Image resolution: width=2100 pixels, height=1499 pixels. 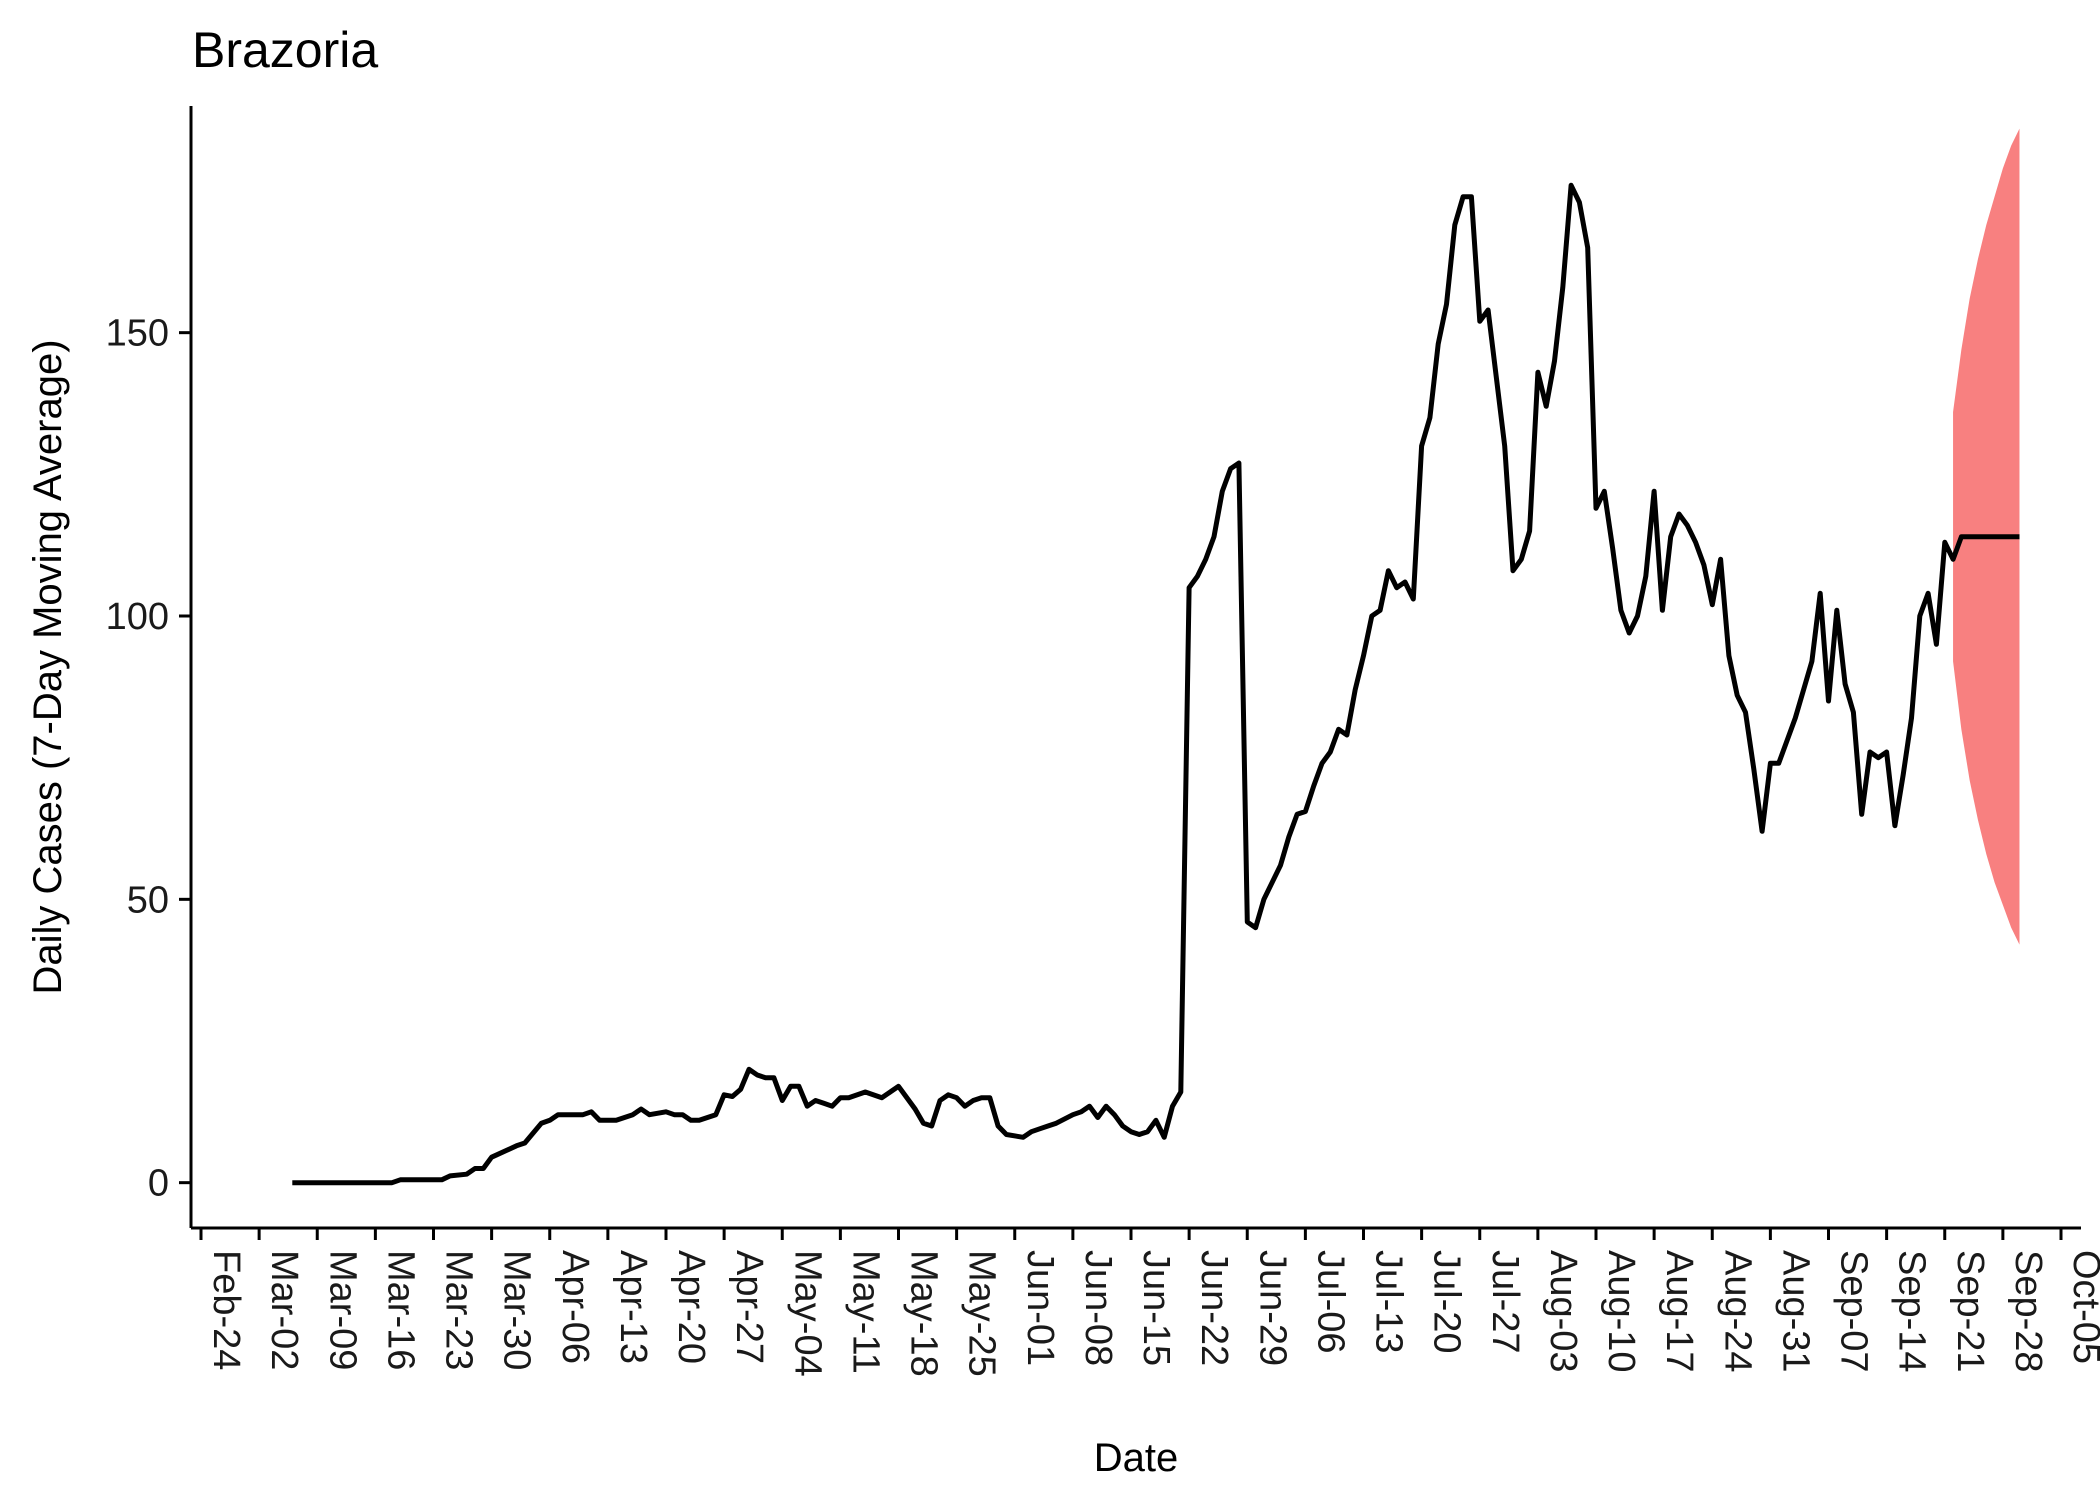 I want to click on x-tick-label: Jun-29, so click(x=1272, y=1308).